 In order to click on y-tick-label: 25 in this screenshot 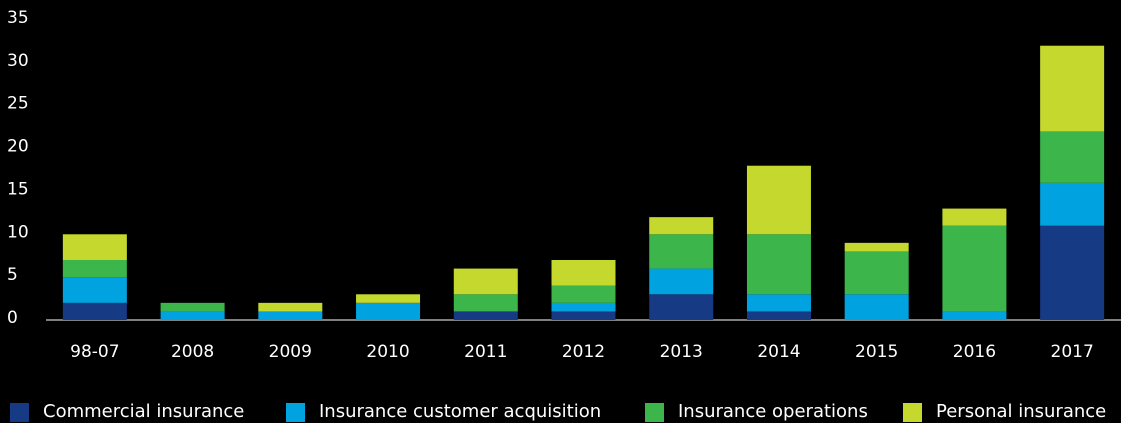, I will do `click(18, 104)`.